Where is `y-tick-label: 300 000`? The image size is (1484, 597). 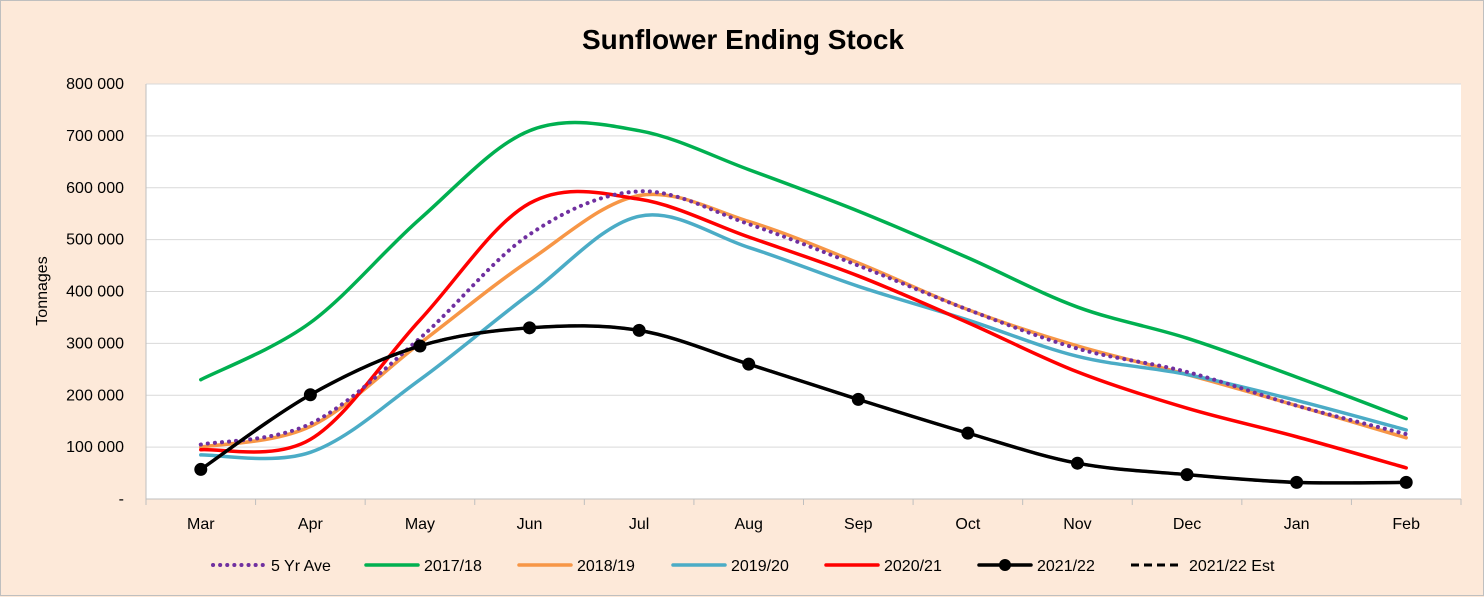 y-tick-label: 300 000 is located at coordinates (95, 343).